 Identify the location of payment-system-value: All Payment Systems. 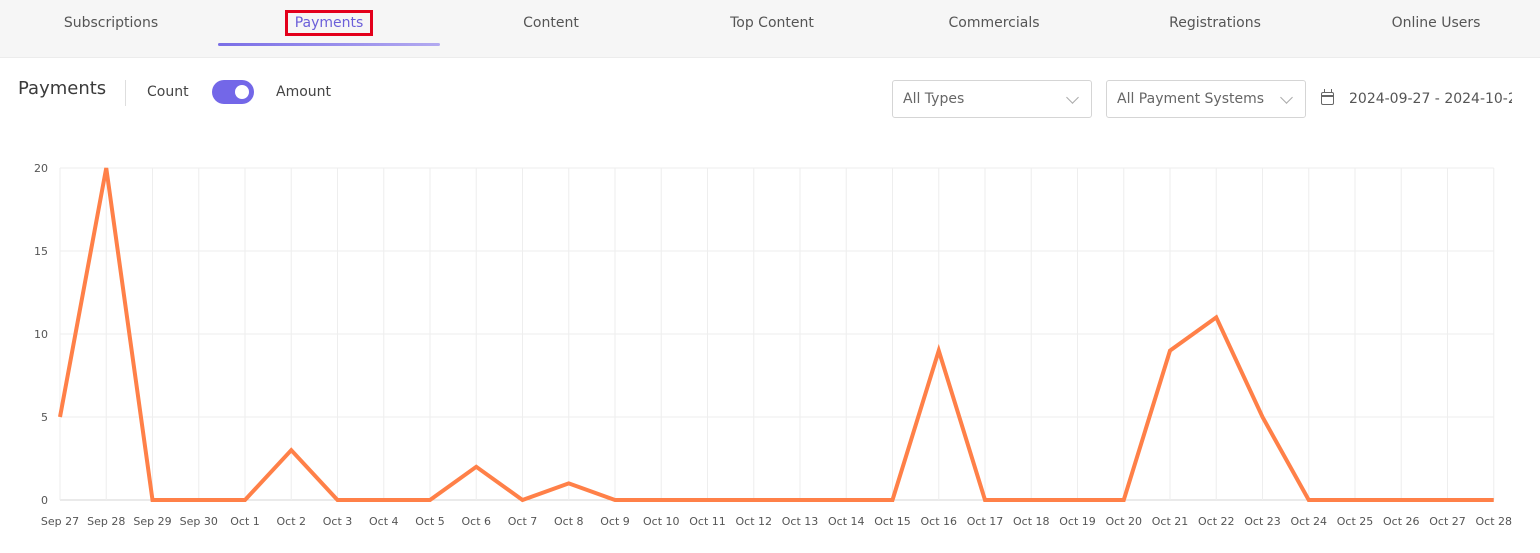
(1191, 99).